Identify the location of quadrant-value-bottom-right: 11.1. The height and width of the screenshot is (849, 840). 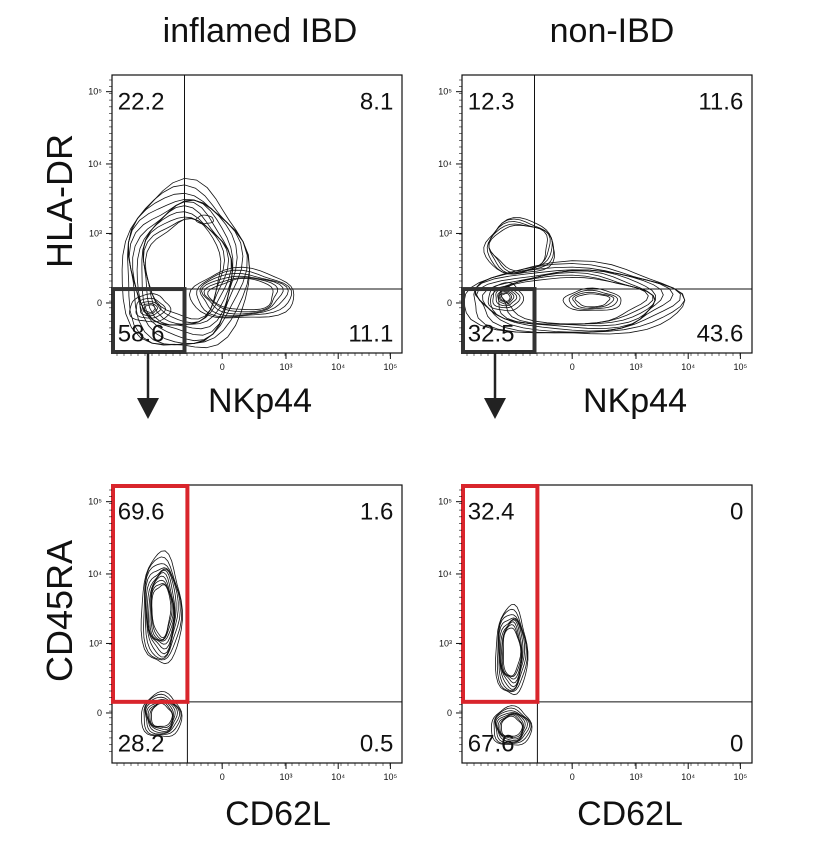
(370, 334).